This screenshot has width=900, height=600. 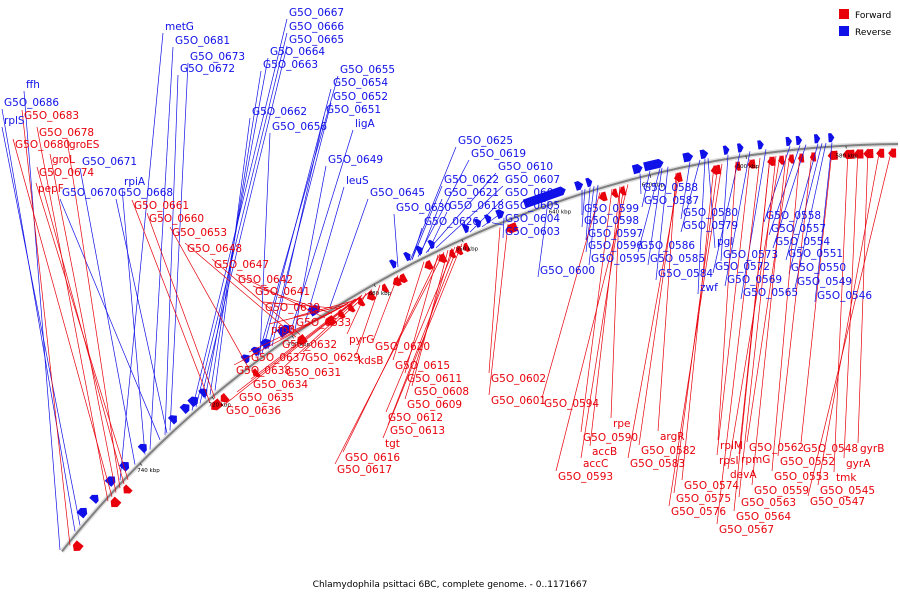 What do you see at coordinates (668, 451) in the screenshot?
I see `forward-gene-label: G5O_0582` at bounding box center [668, 451].